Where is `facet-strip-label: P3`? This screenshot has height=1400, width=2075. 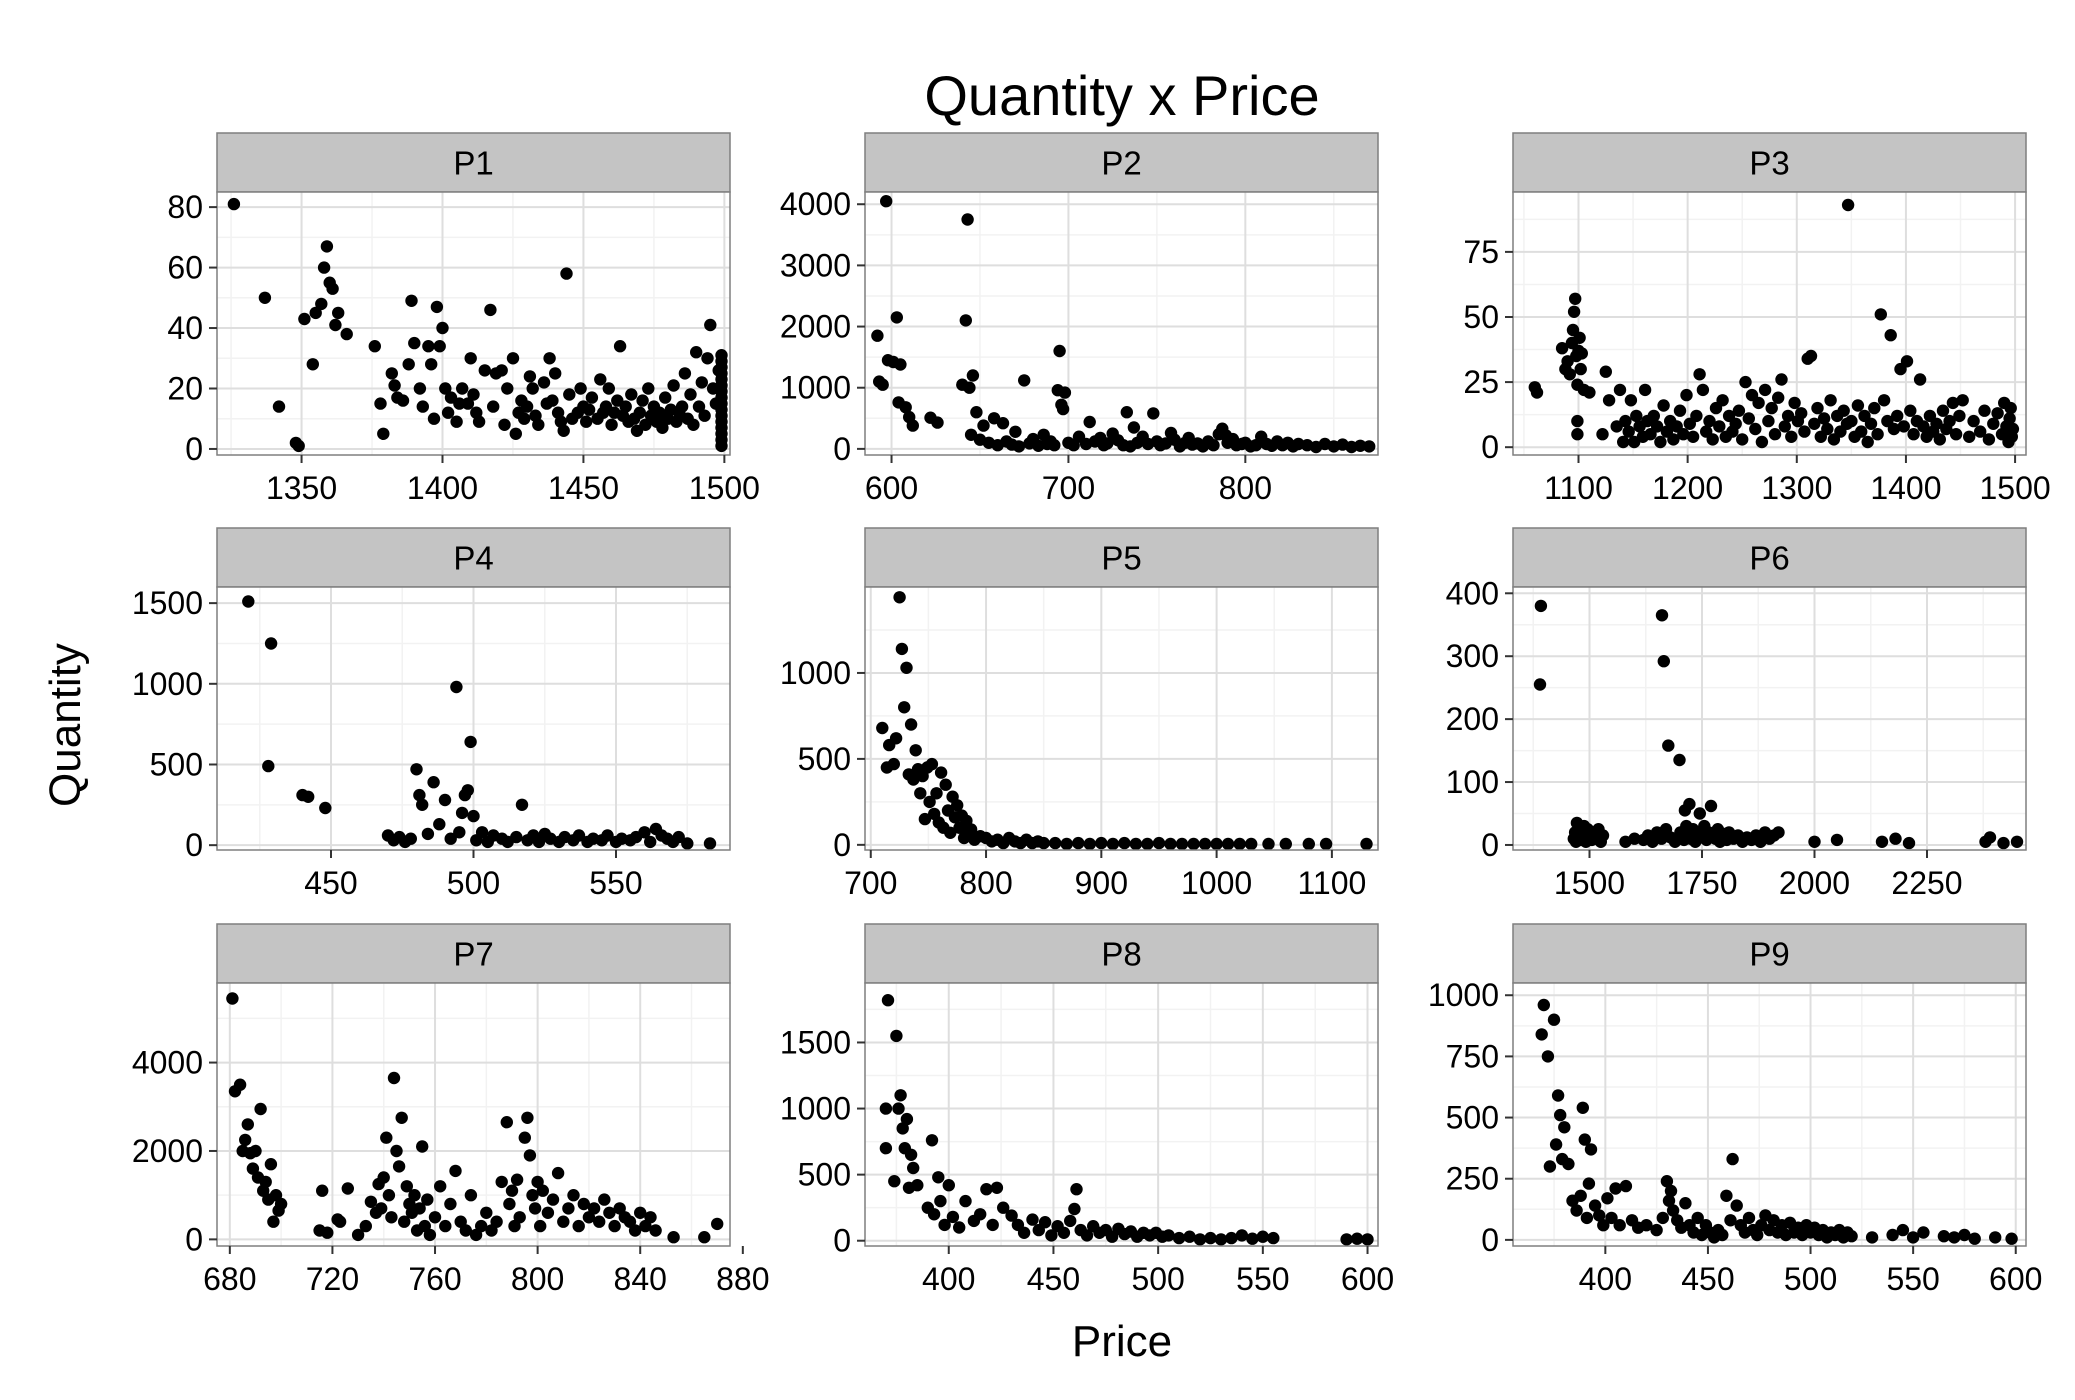
facet-strip-label: P3 is located at coordinates (1769, 163).